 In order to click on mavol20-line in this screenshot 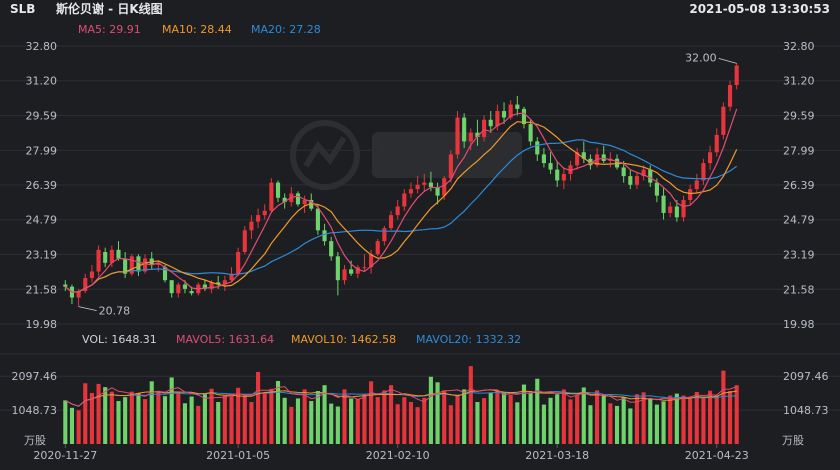, I will do `click(401, 398)`.